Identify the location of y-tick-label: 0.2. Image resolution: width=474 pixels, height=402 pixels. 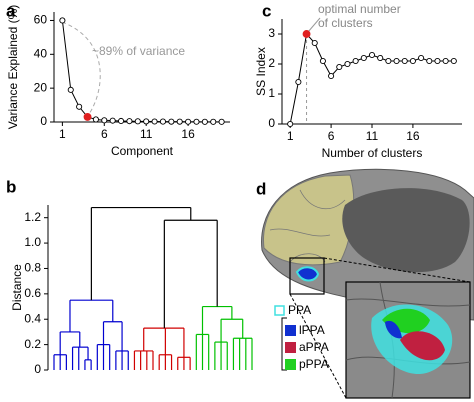
(32, 344).